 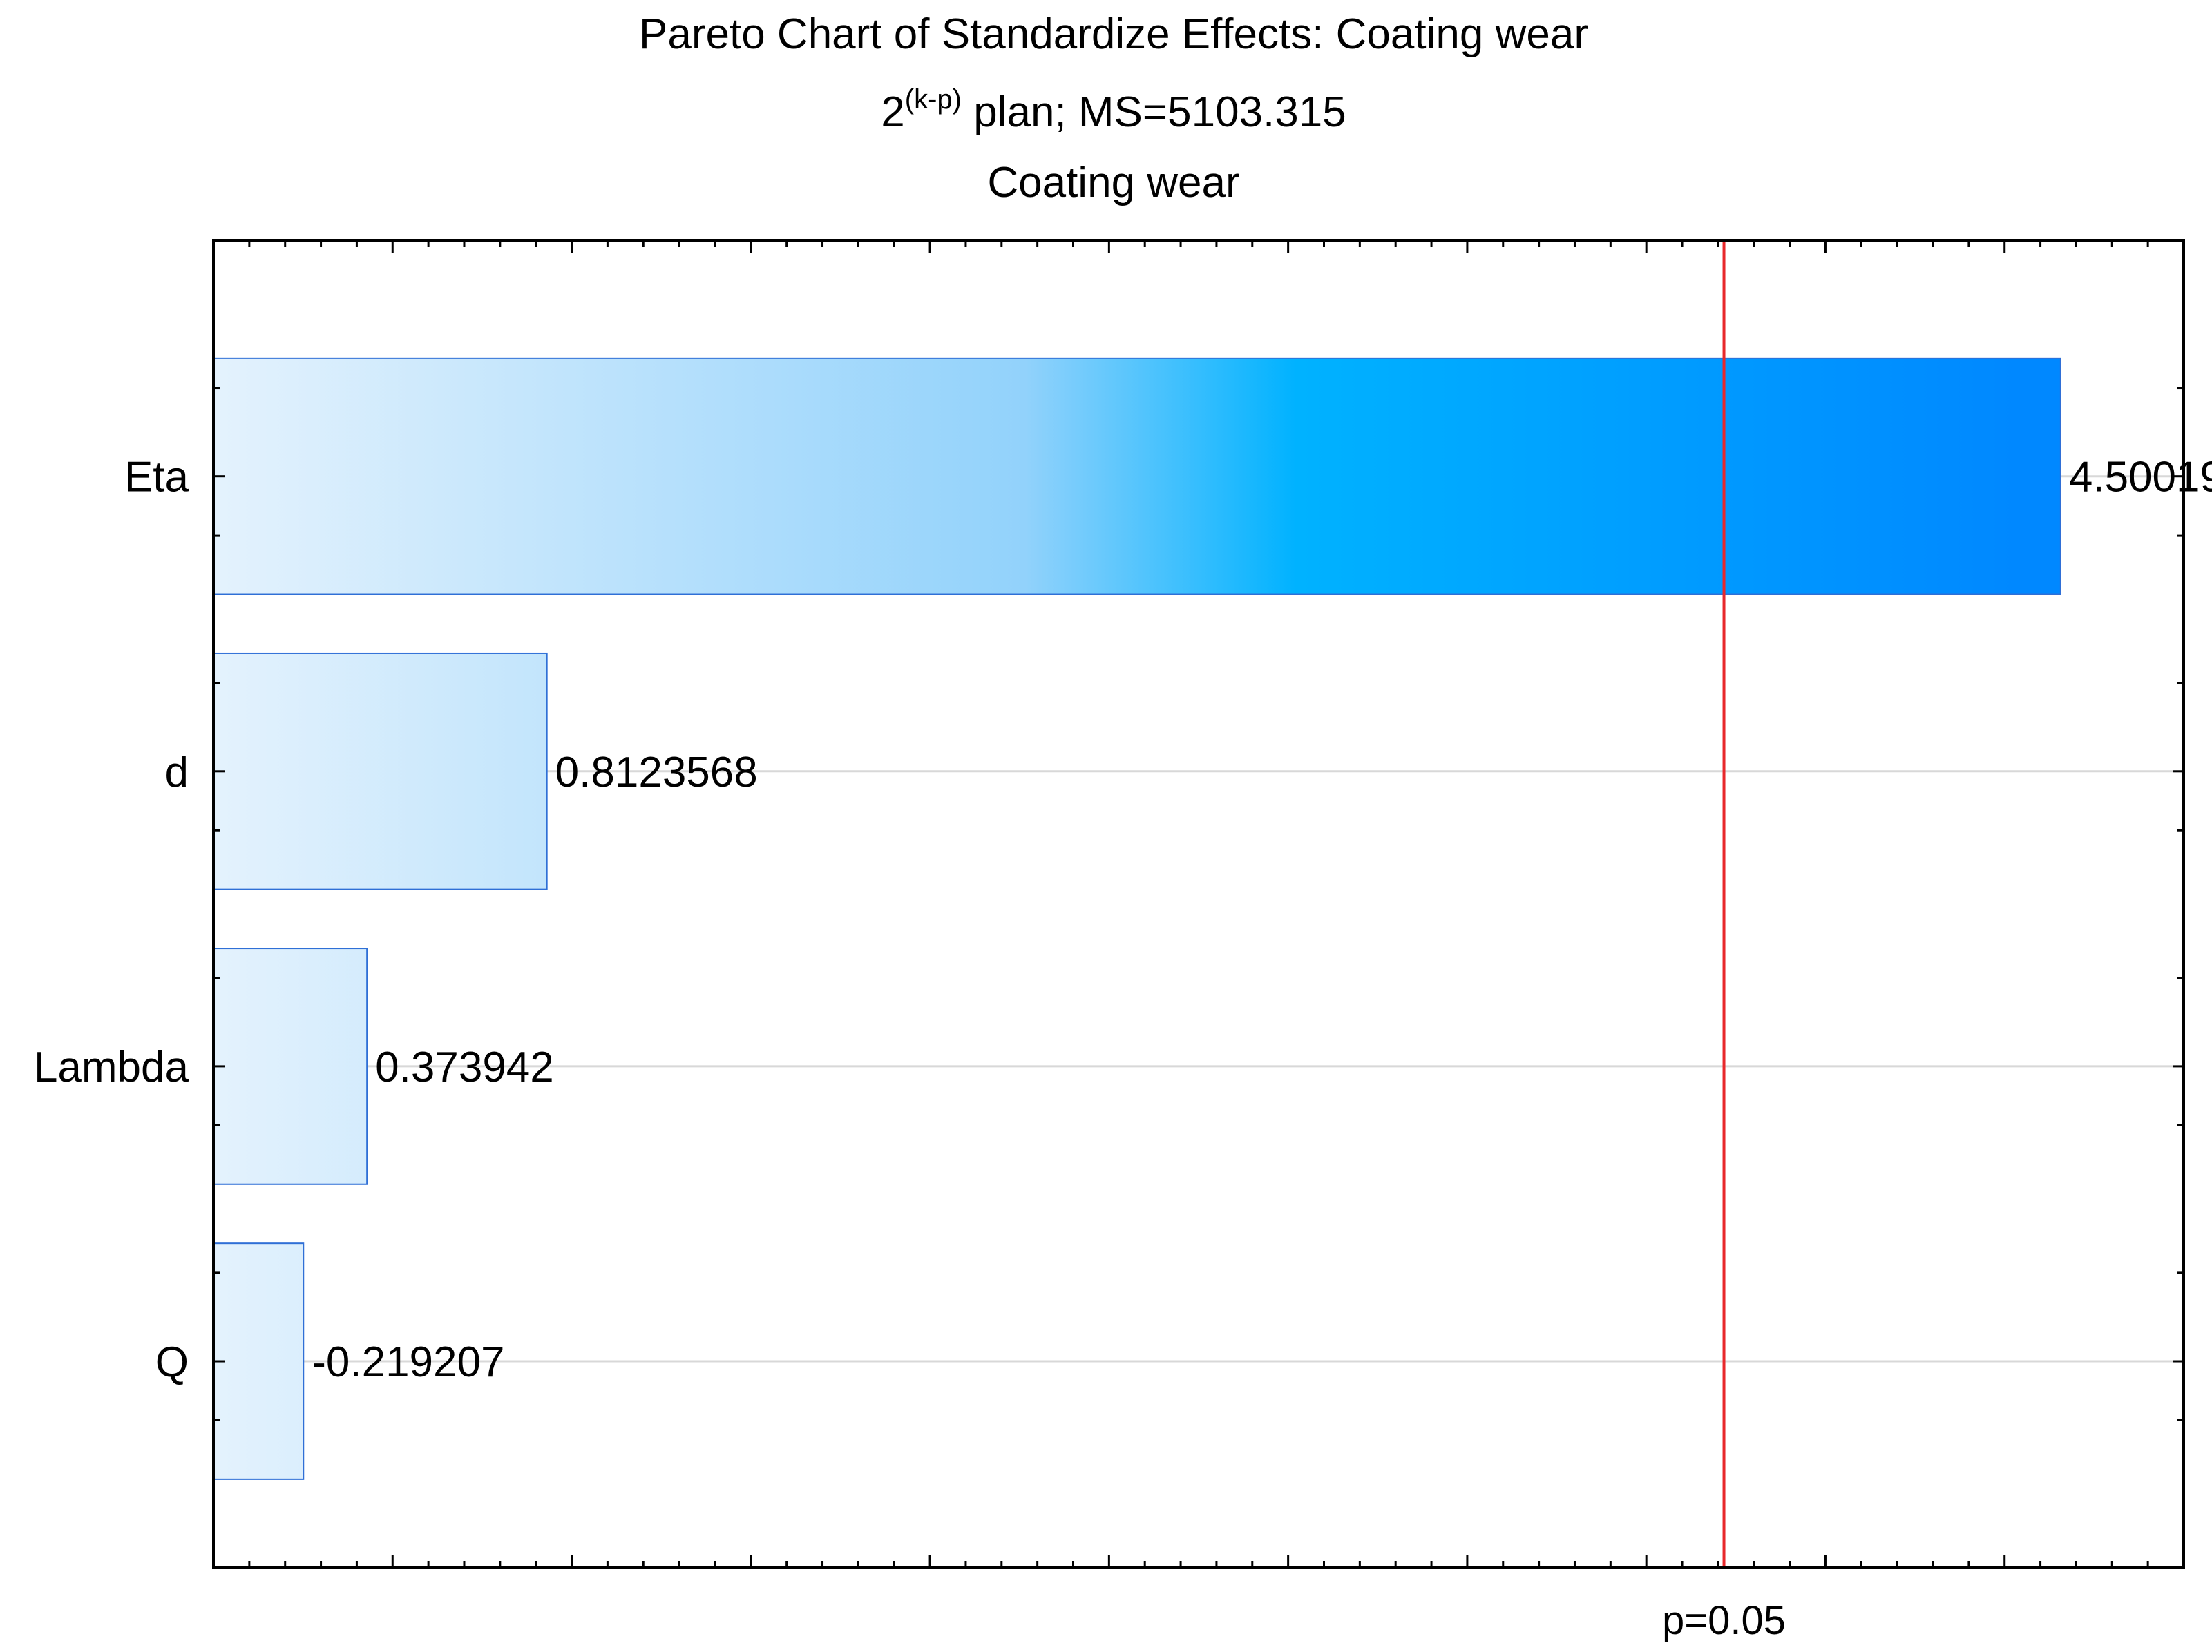 What do you see at coordinates (259, 1361) in the screenshot?
I see `bar-q` at bounding box center [259, 1361].